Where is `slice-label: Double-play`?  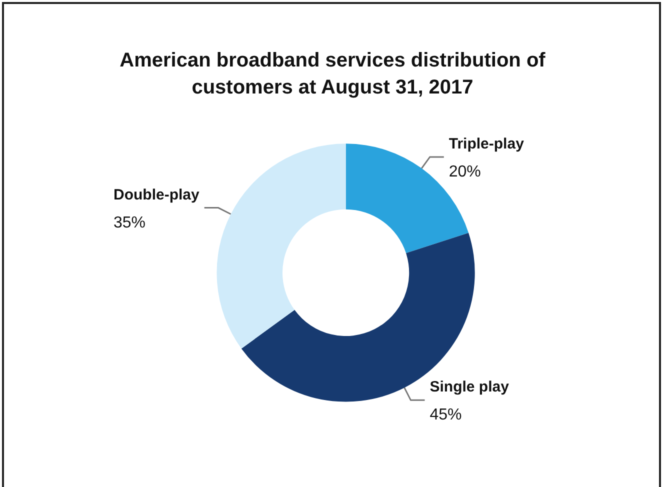 slice-label: Double-play is located at coordinates (156, 195).